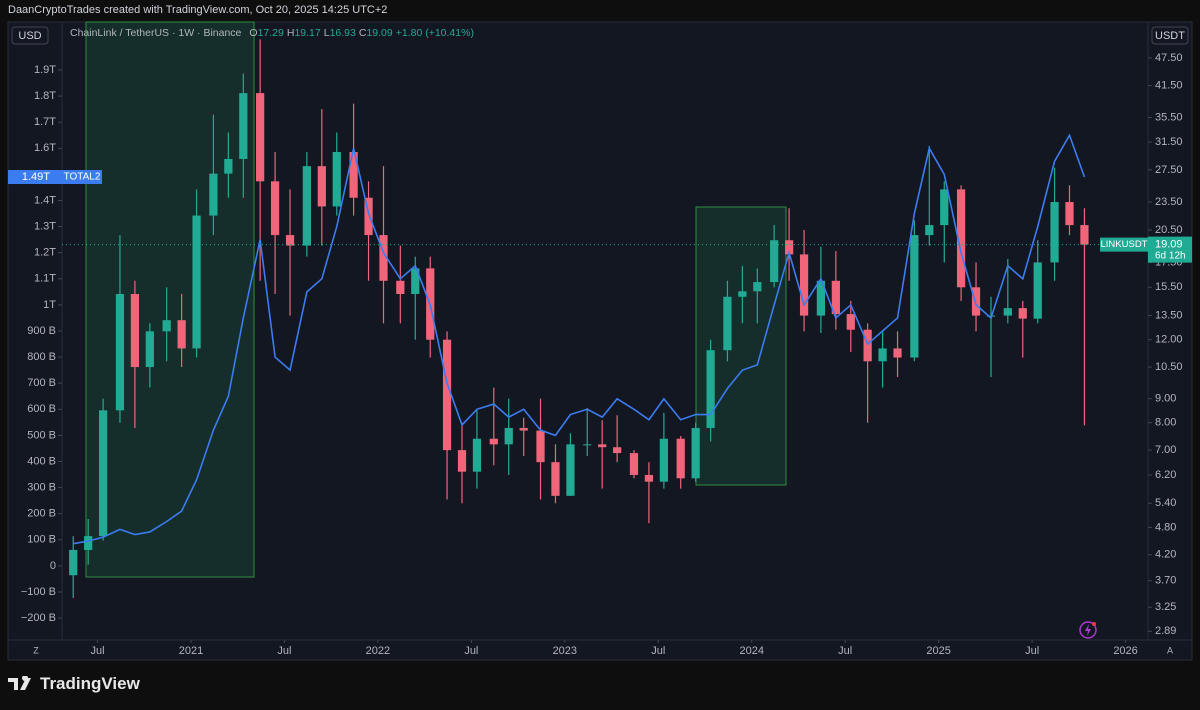  Describe the element at coordinates (45, 70) in the screenshot. I see `y2-tick-label: 1.9T` at that location.